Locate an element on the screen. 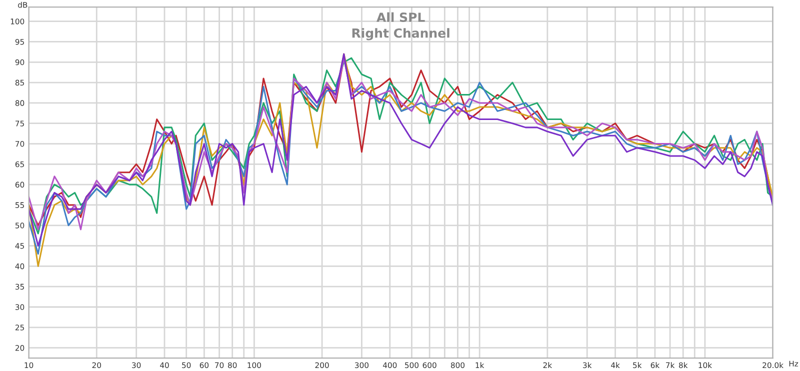 Image resolution: width=800 pixels, height=371 pixels. text: Right Channel is located at coordinates (401, 34).